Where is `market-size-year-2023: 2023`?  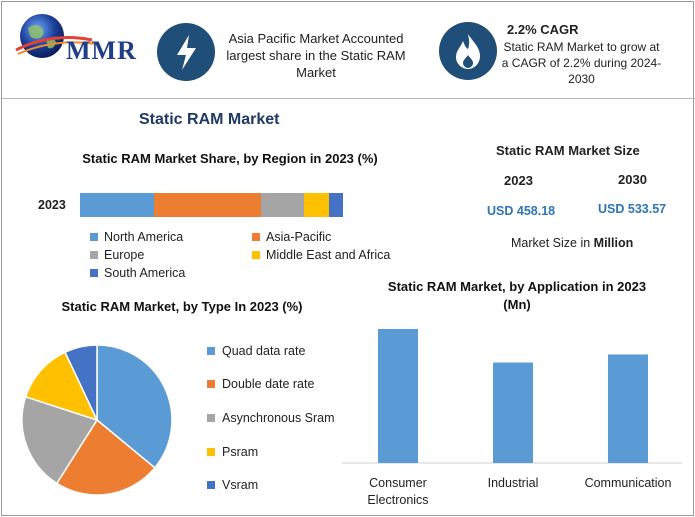 market-size-year-2023: 2023 is located at coordinates (518, 180).